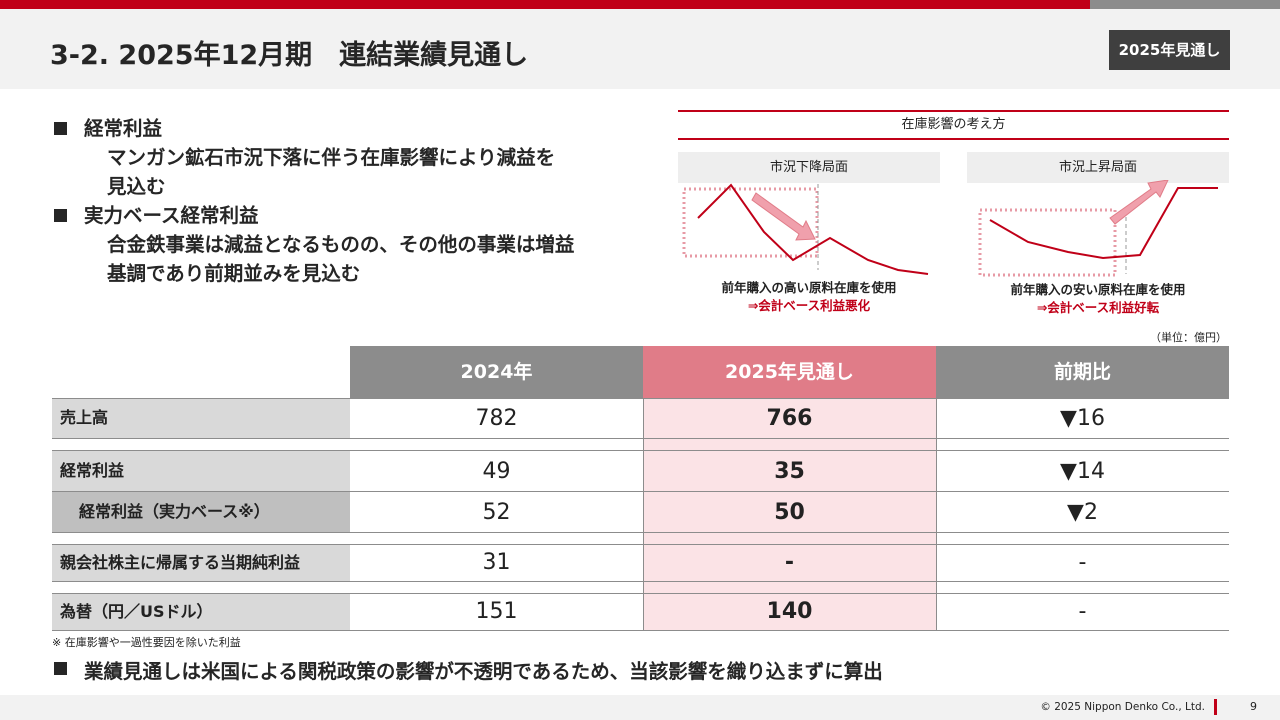  What do you see at coordinates (496, 372) in the screenshot?
I see `col-header-2024: 2024年` at bounding box center [496, 372].